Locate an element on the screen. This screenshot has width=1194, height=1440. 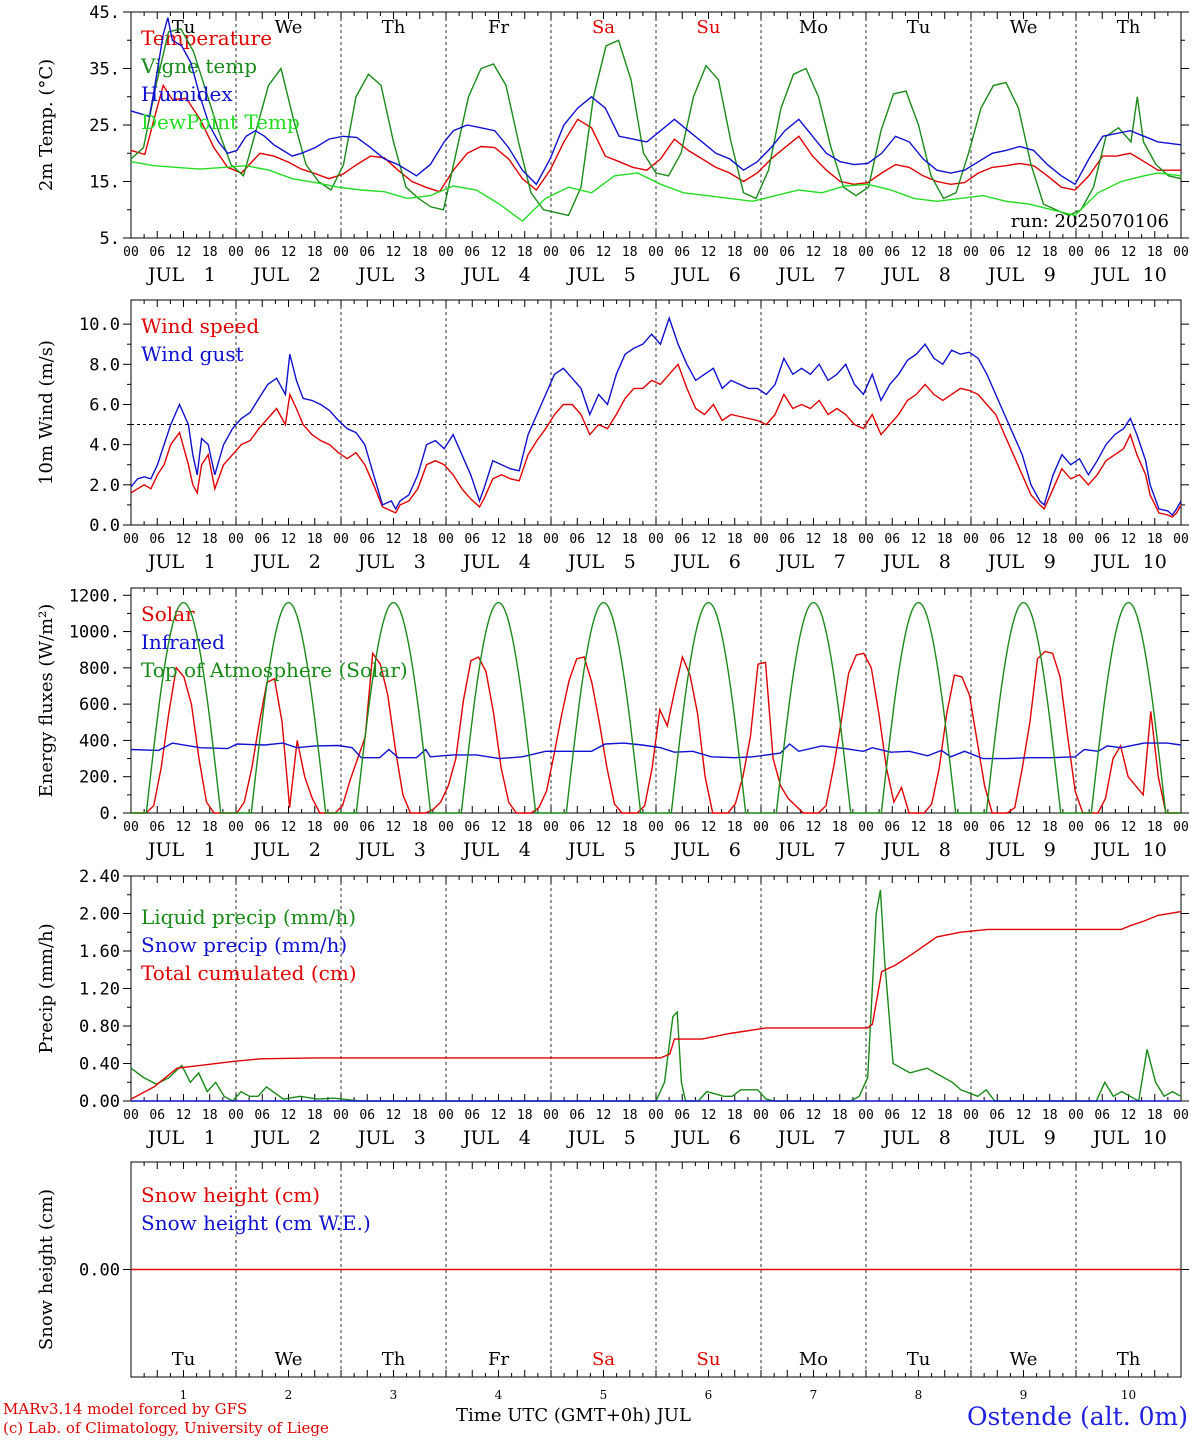
legend-entry: Wind gust is located at coordinates (192, 354).